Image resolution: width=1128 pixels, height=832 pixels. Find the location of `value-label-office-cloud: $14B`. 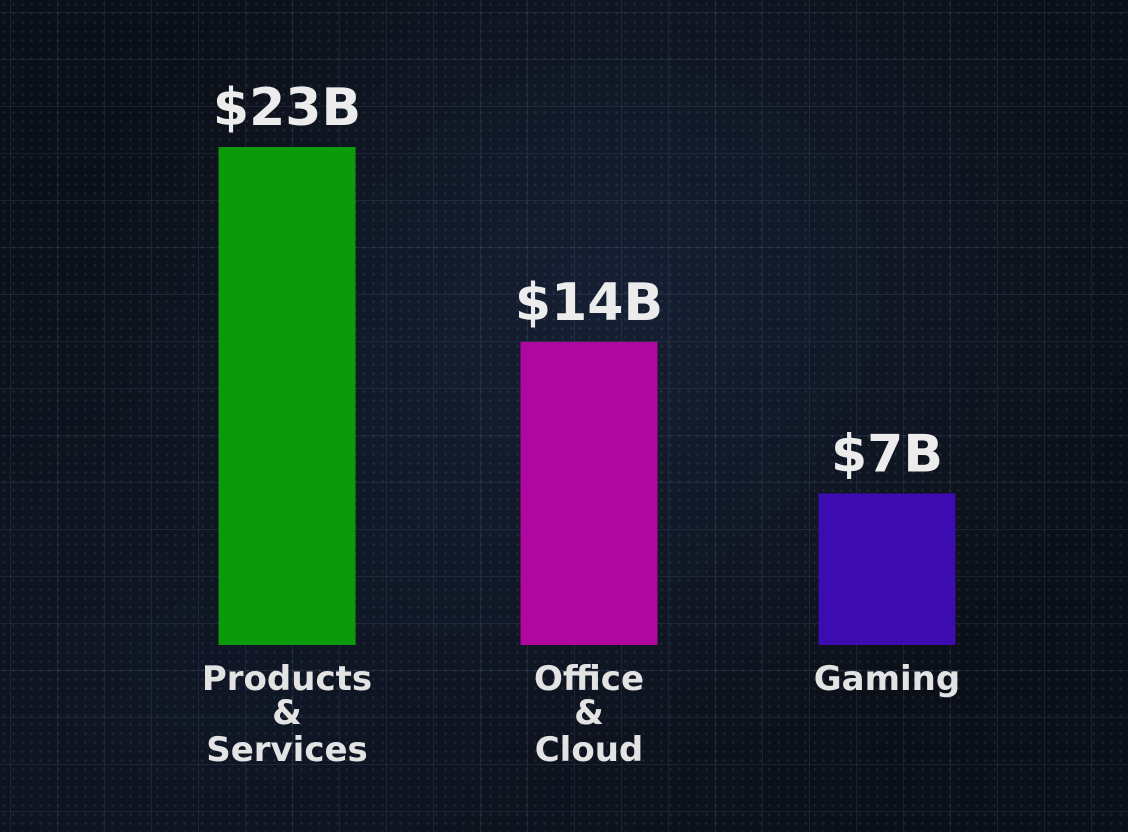

value-label-office-cloud: $14B is located at coordinates (589, 303).